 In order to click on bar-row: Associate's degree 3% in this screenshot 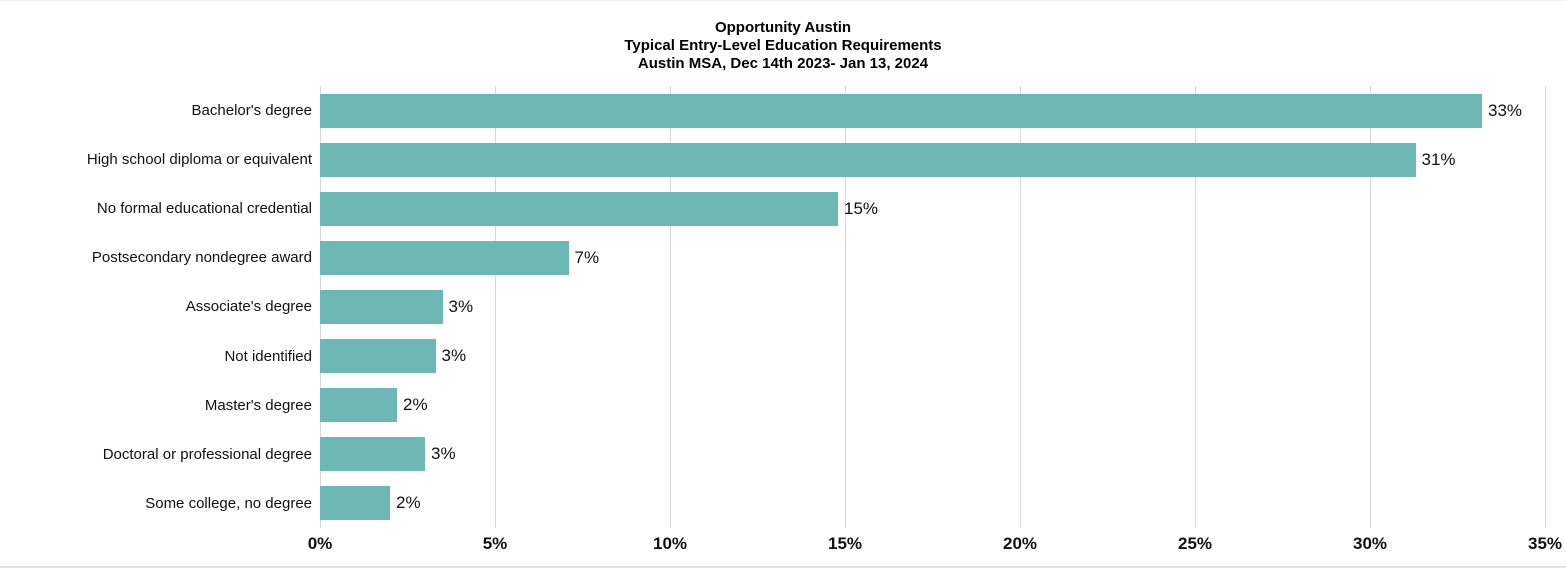, I will do `click(772, 306)`.